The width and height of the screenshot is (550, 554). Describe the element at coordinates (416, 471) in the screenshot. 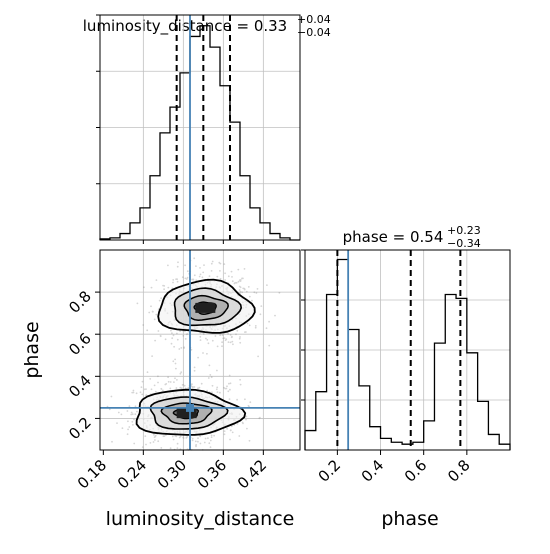

I see `phase-xtick-label-2: 0.6` at that location.